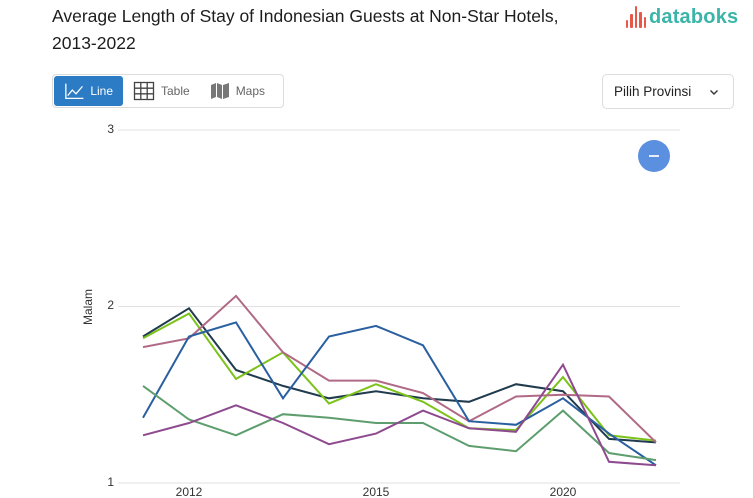  Describe the element at coordinates (110, 482) in the screenshot. I see `y-tick-1: 1` at that location.